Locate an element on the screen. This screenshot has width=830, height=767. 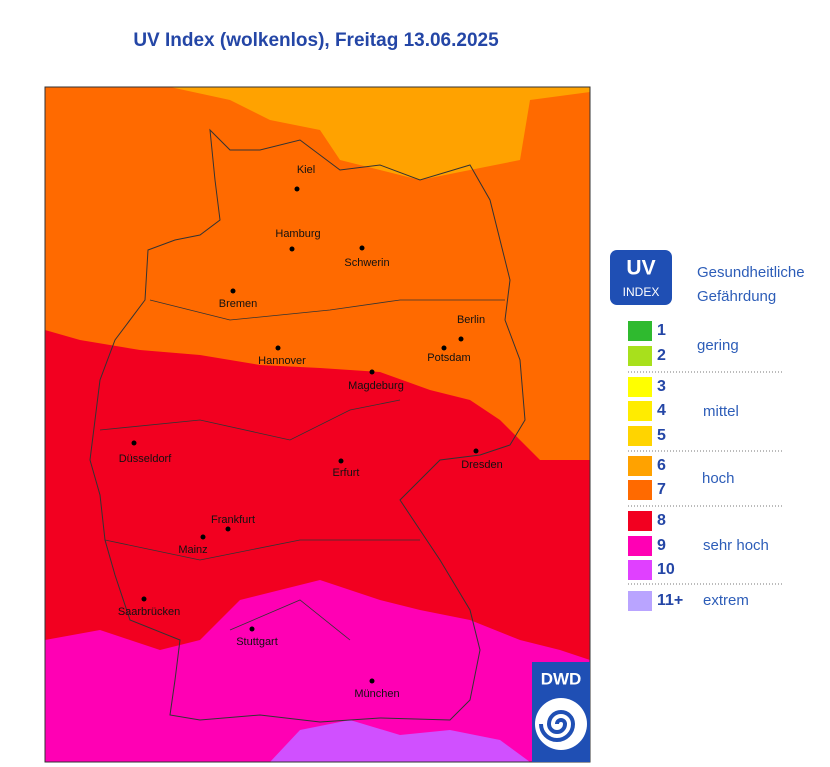
title: UV Index (wolkenlos), Freitag 13.06.2025 is located at coordinates (316, 40).